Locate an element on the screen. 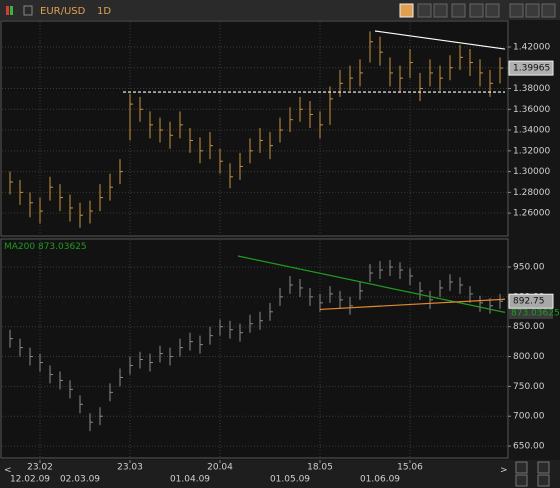 This screenshot has width=560, height=488. last-value-label: 892.75 is located at coordinates (529, 302).